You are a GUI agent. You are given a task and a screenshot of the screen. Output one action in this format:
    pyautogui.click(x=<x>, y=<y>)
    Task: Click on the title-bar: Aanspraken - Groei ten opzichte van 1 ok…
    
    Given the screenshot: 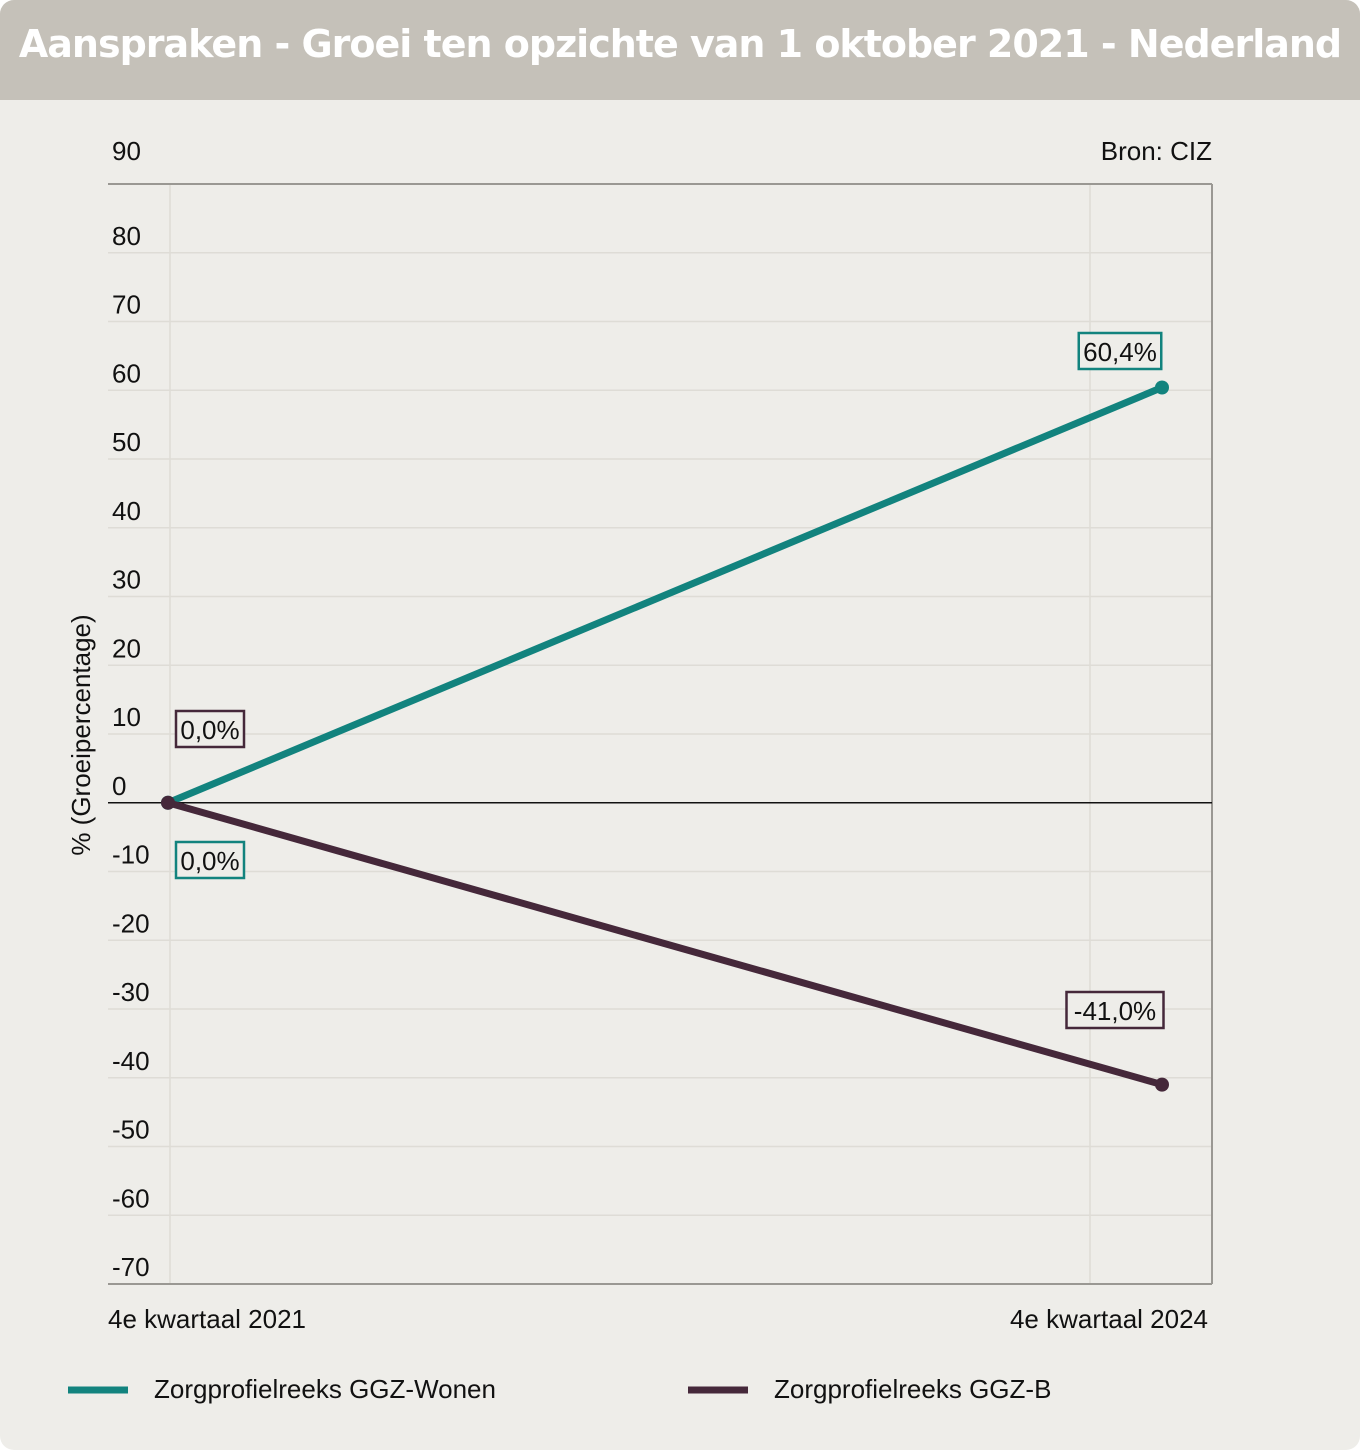 What is the action you would take?
    pyautogui.click(x=680, y=50)
    